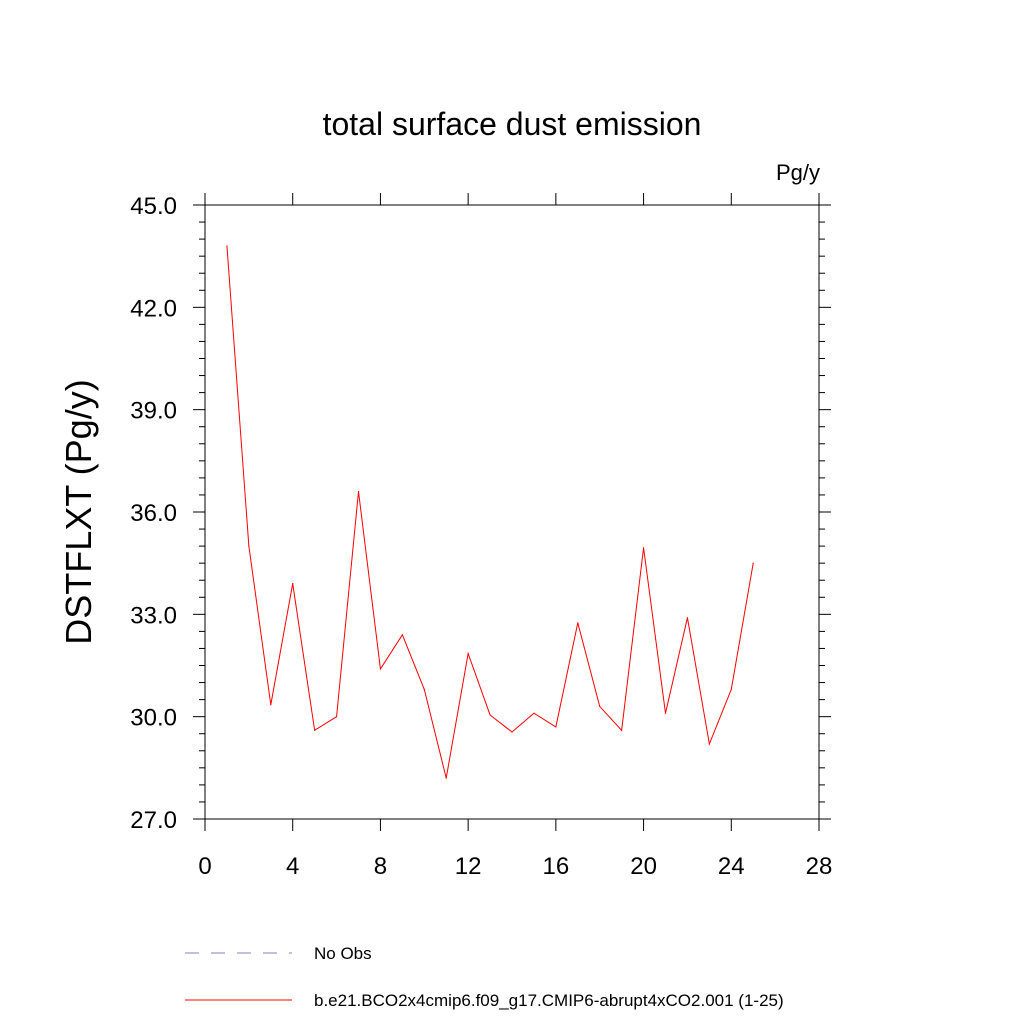  I want to click on x-tick-label: 12, so click(468, 866).